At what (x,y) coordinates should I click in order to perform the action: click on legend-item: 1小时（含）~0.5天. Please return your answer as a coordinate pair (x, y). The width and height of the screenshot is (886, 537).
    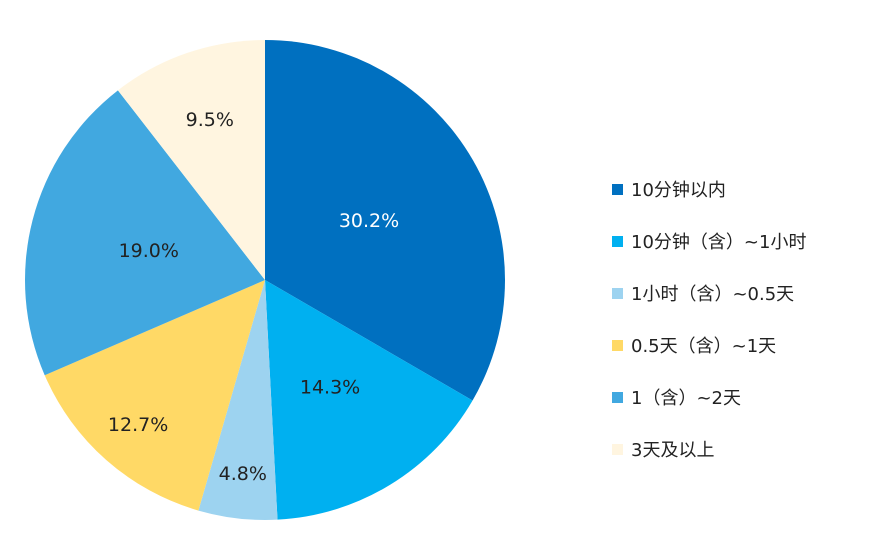
    Looking at the image, I should click on (709, 293).